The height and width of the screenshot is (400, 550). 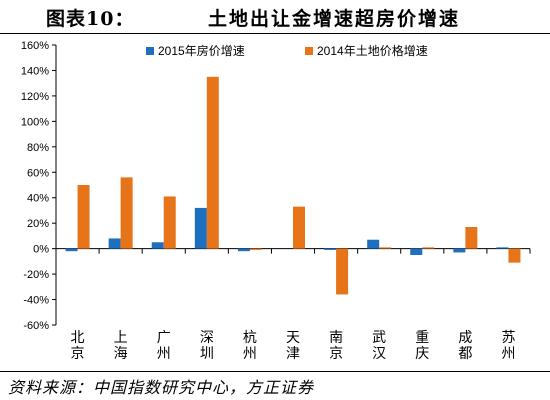 What do you see at coordinates (35, 71) in the screenshot?
I see `y-tick-label: 140%` at bounding box center [35, 71].